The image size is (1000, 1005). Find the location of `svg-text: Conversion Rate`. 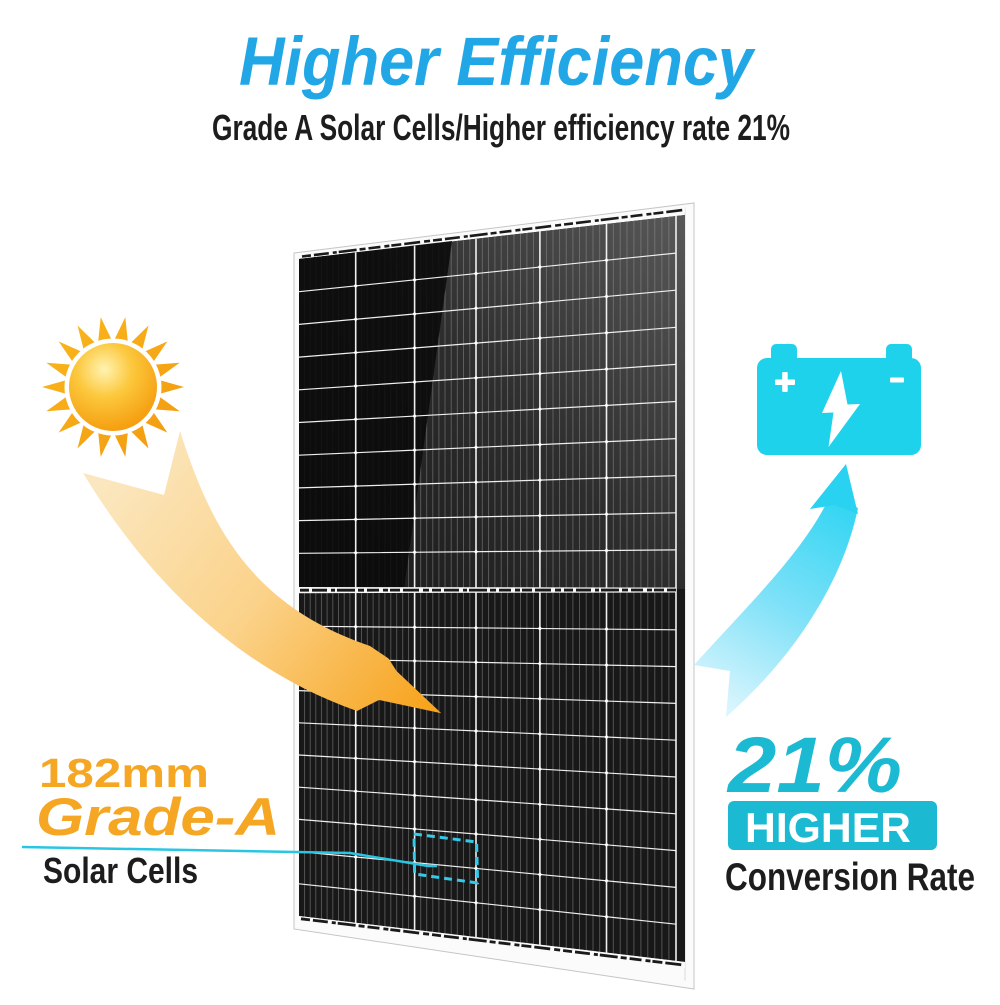

svg-text: Conversion Rate is located at coordinates (850, 877).